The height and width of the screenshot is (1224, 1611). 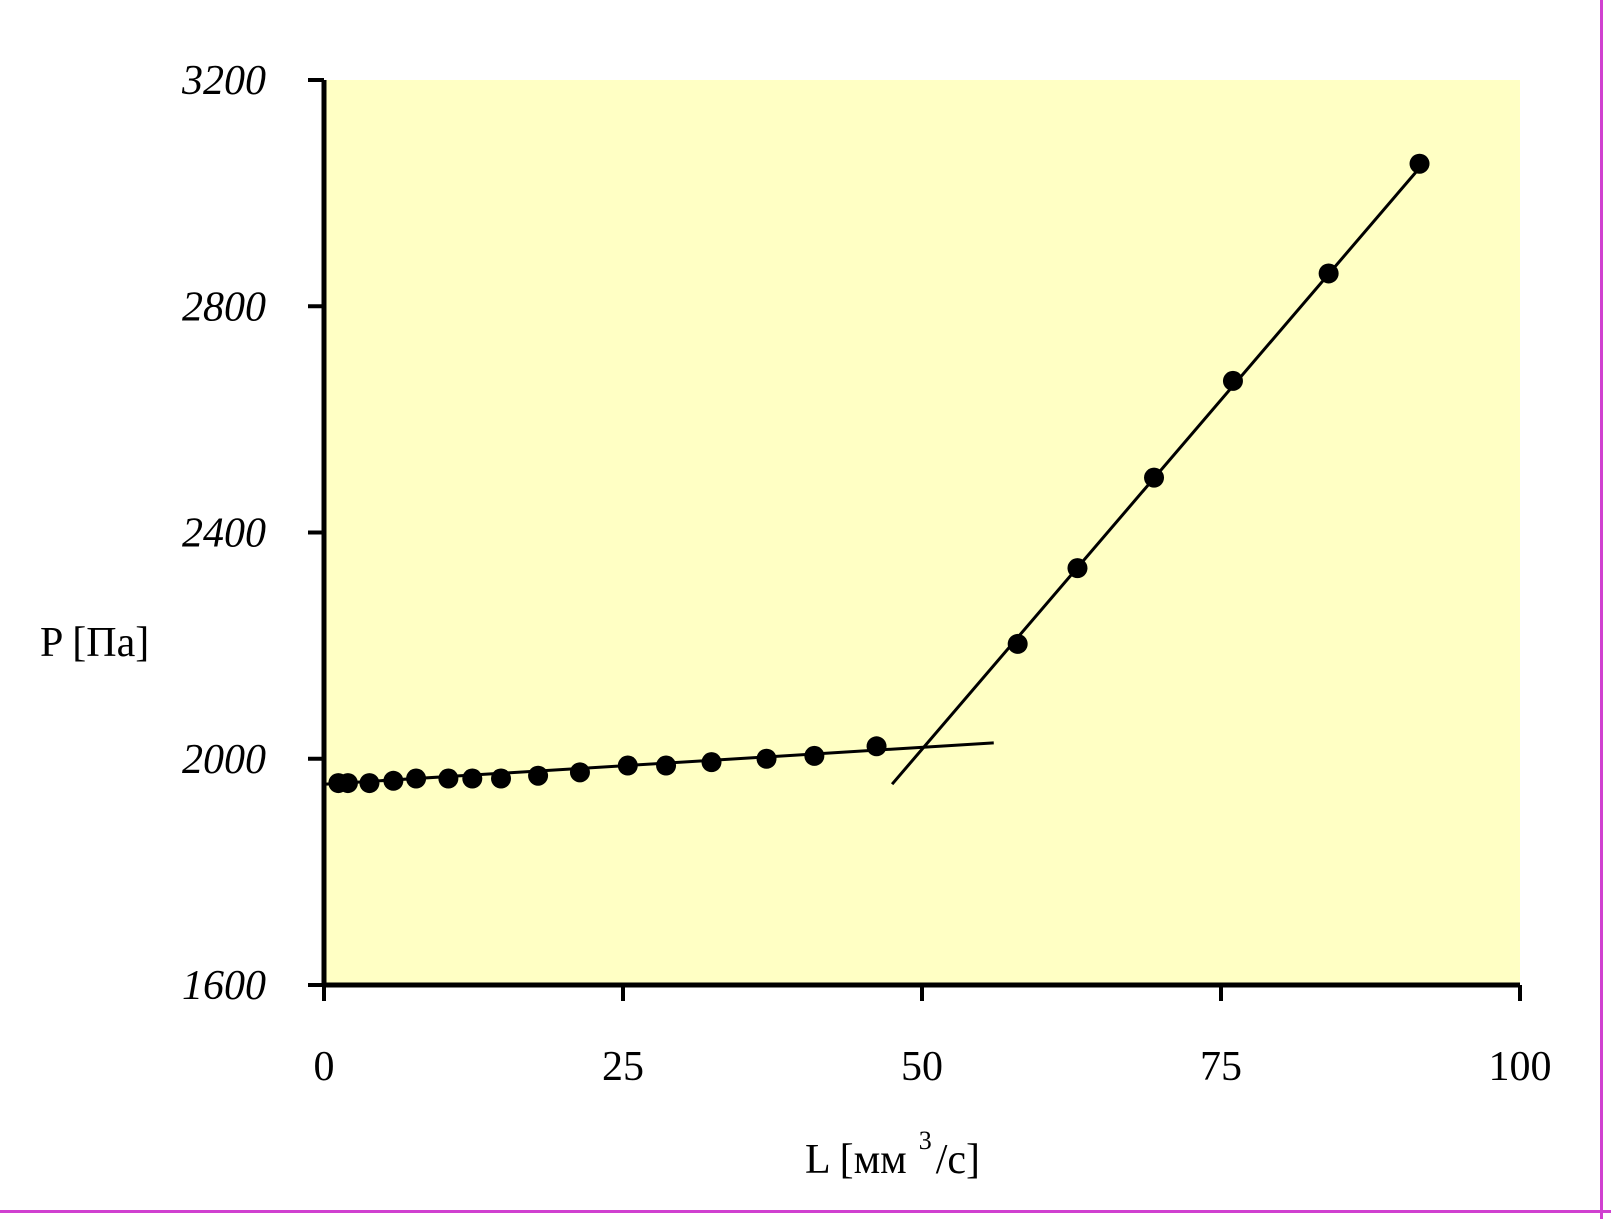 What do you see at coordinates (1601, 609) in the screenshot?
I see `frame-border-right` at bounding box center [1601, 609].